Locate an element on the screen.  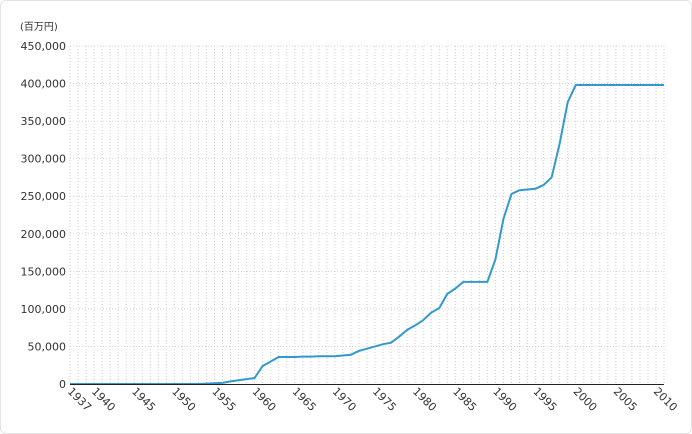
x-tick-label: 2000 is located at coordinates (585, 399).